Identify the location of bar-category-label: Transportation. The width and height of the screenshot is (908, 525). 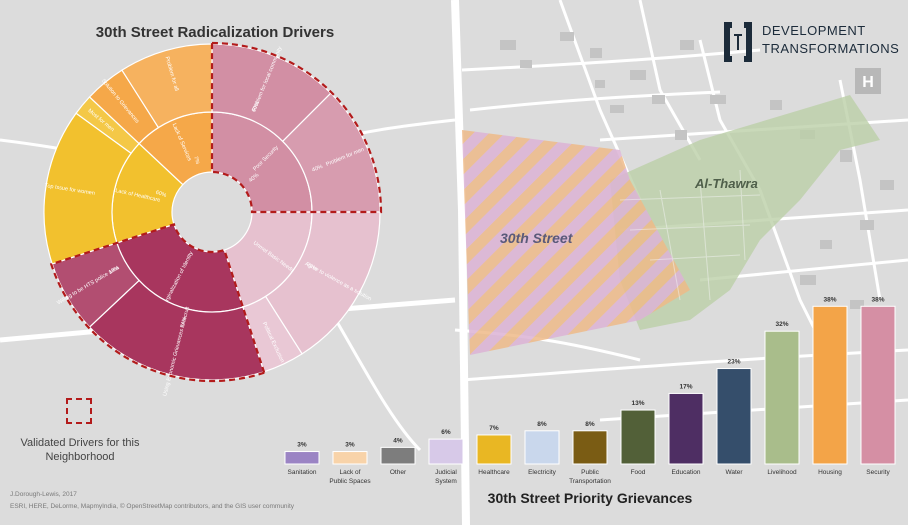
(590, 481).